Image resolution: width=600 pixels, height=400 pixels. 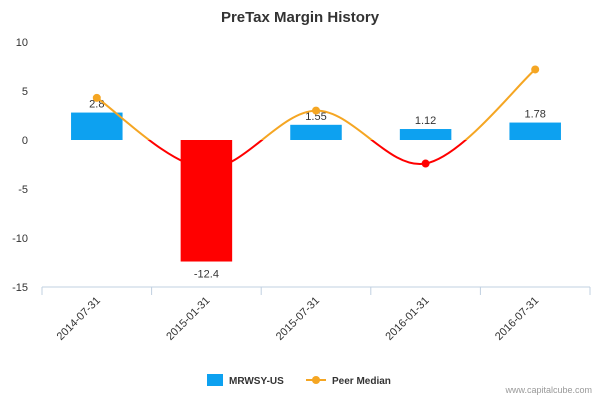 I want to click on bar-data-label: 1.55, so click(x=315, y=117).